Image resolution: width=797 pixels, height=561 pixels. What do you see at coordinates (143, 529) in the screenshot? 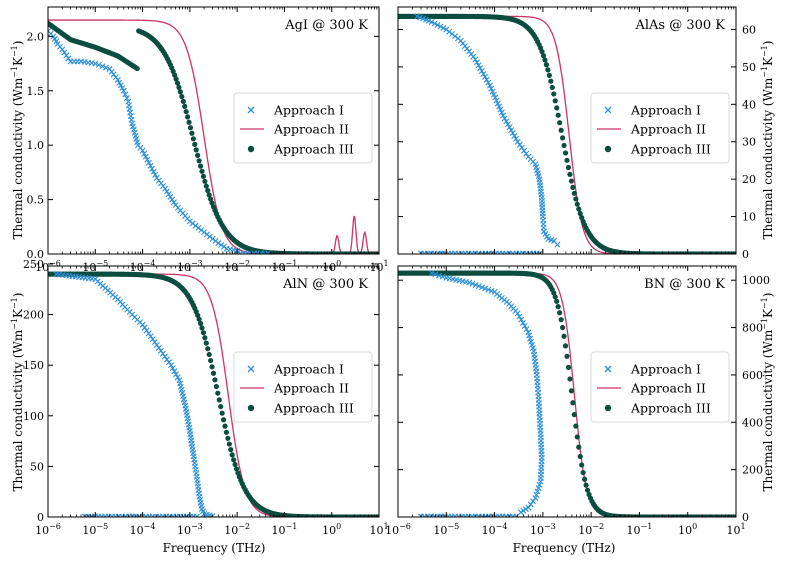
I see `x-tick-label: 10⁻⁴` at bounding box center [143, 529].